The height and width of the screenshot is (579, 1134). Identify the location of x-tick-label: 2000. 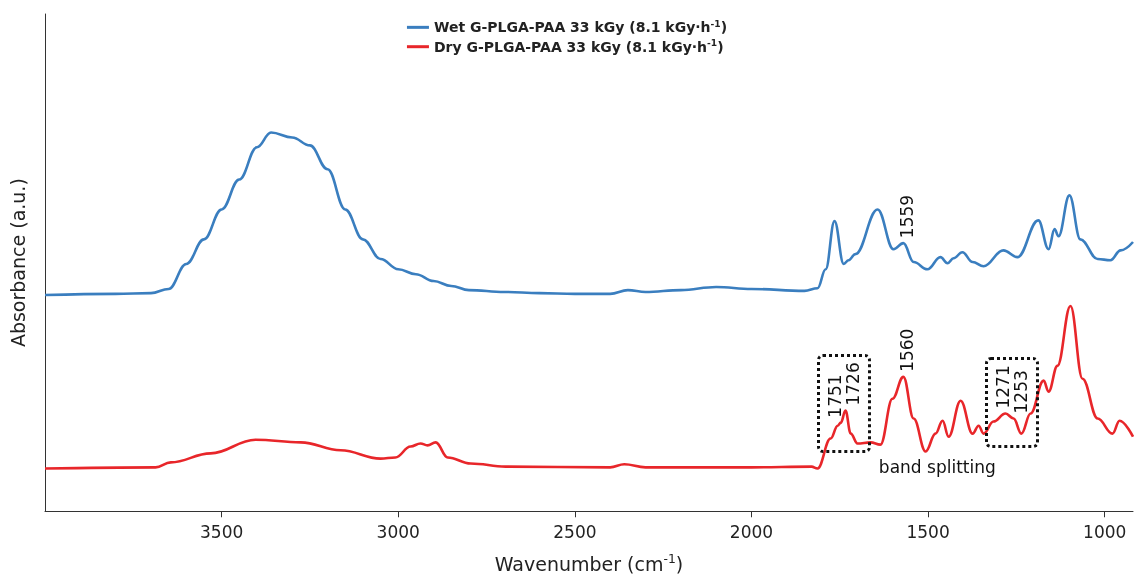
(751, 531).